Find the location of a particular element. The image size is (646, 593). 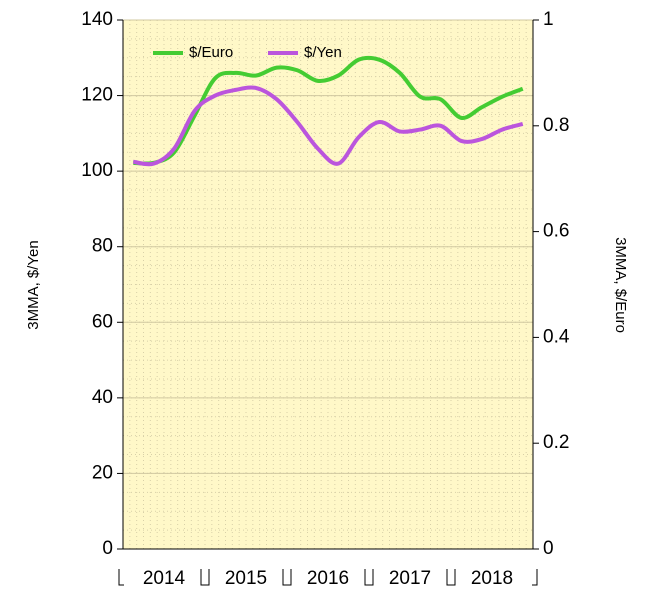

y-tick-label: 20 is located at coordinates (102, 472).